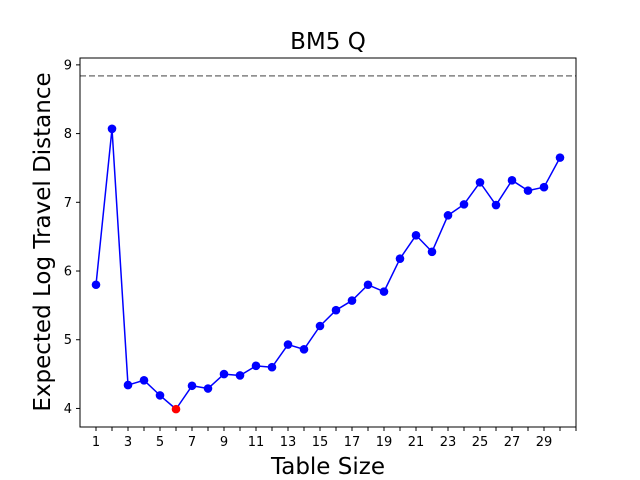 This screenshot has height=480, width=640. What do you see at coordinates (224, 442) in the screenshot?
I see `x-tick-label: 9` at bounding box center [224, 442].